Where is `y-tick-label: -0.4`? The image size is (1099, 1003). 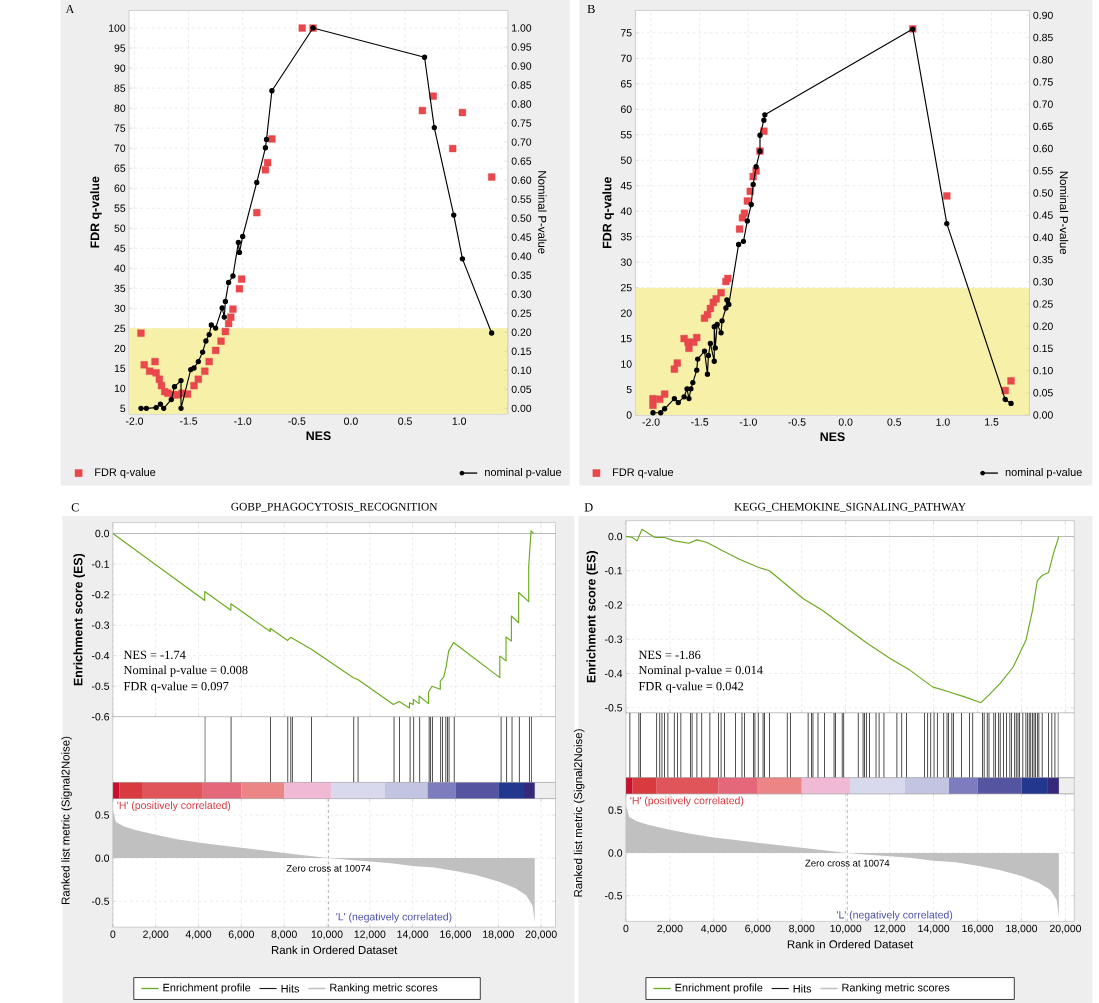 y-tick-label: -0.4 is located at coordinates (100, 655).